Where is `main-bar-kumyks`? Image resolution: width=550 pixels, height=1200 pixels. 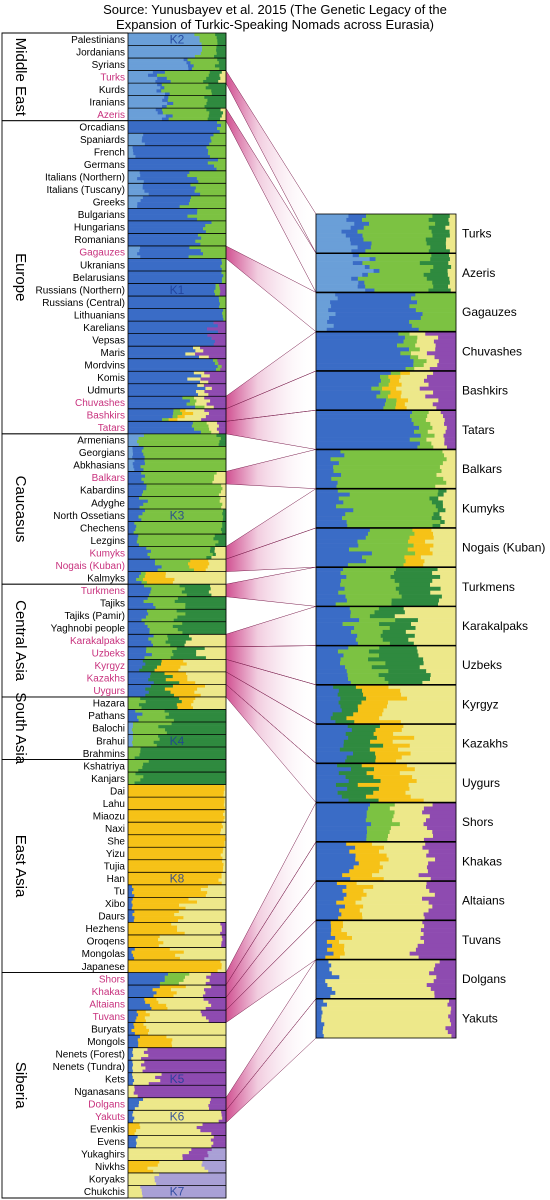 main-bar-kumyks is located at coordinates (177, 553).